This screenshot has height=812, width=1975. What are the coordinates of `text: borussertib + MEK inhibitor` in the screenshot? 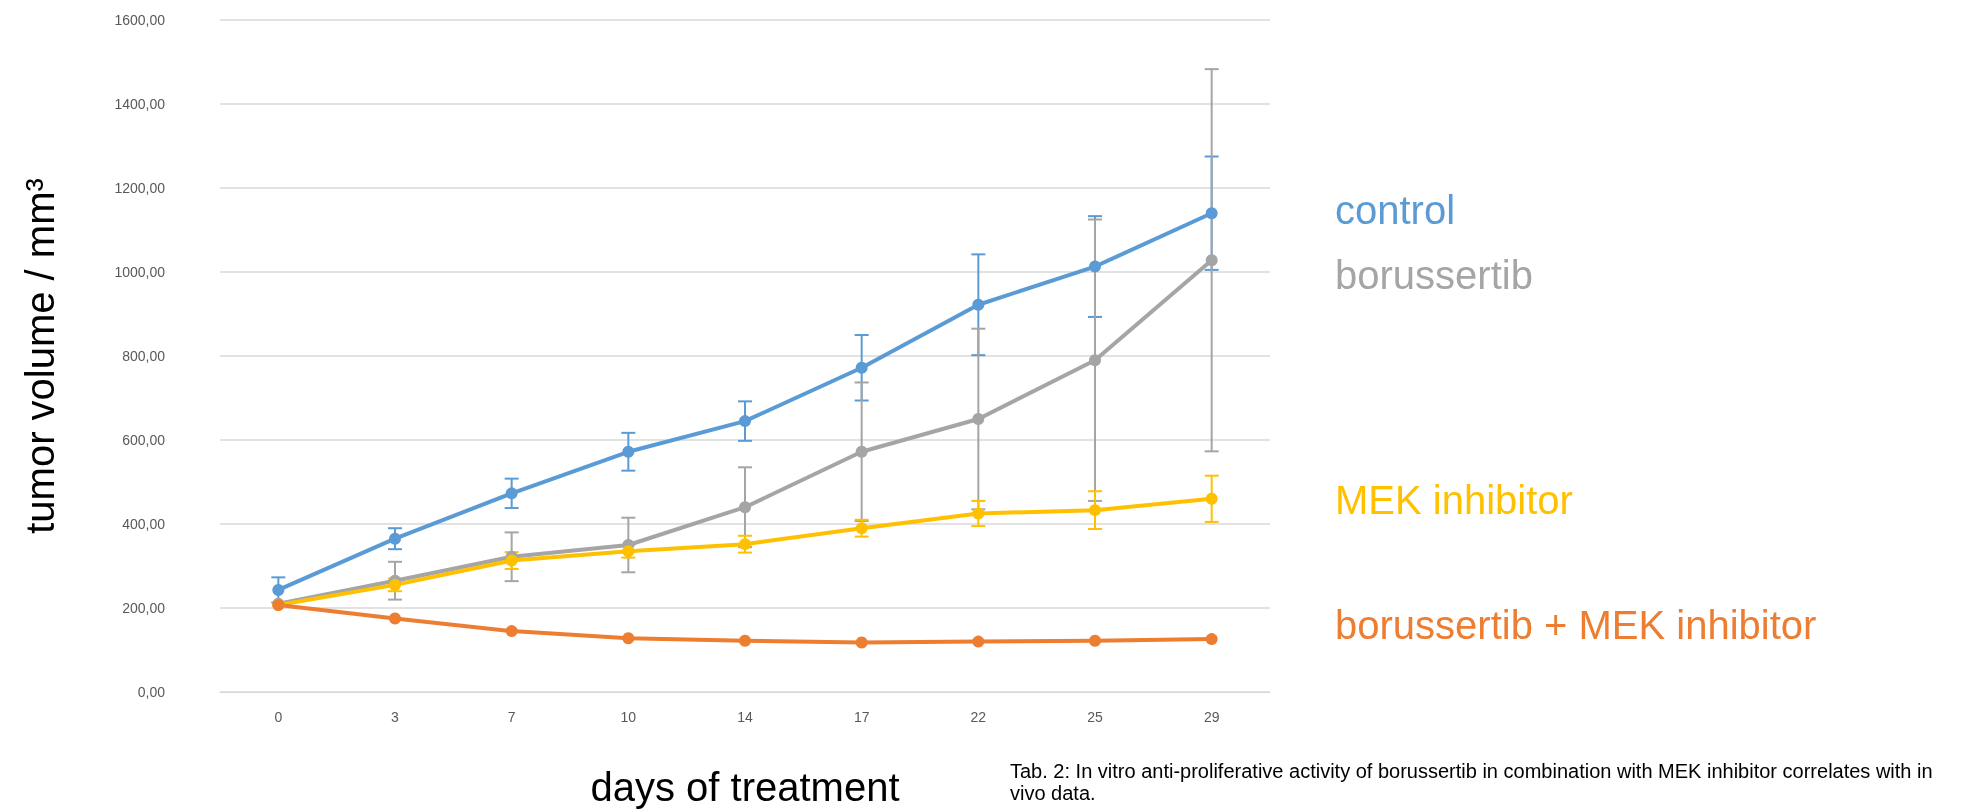 It's located at (1576, 625).